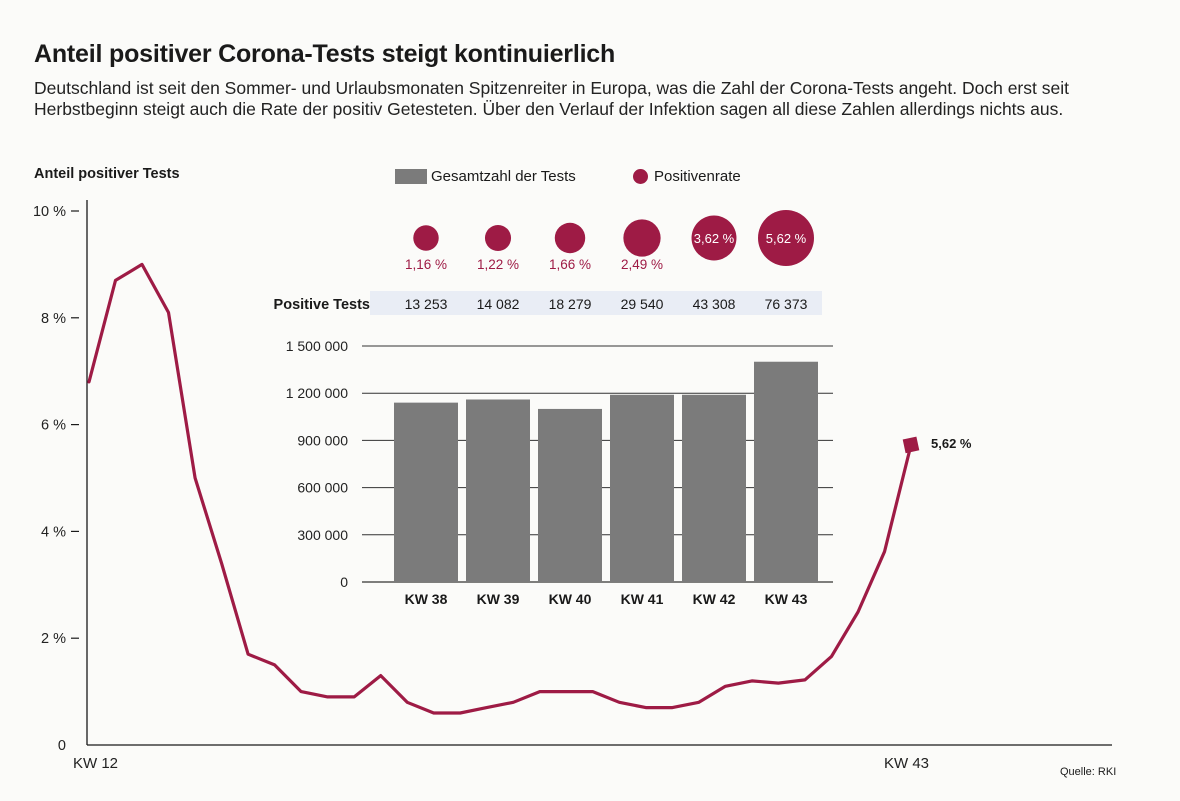 Image resolution: width=1180 pixels, height=801 pixels. What do you see at coordinates (570, 264) in the screenshot?
I see `rate-label: 1,66 %` at bounding box center [570, 264].